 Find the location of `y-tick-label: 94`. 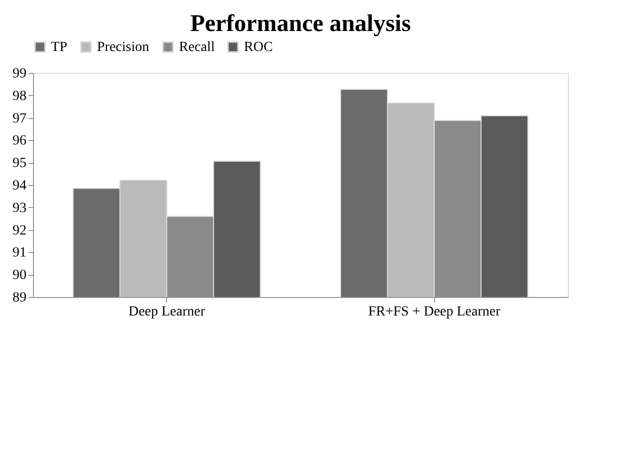

y-tick-label: 94 is located at coordinates (19, 186).